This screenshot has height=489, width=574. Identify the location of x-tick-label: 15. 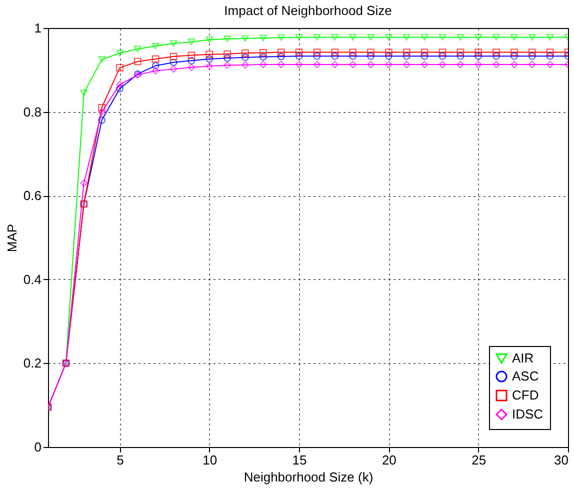
(299, 460).